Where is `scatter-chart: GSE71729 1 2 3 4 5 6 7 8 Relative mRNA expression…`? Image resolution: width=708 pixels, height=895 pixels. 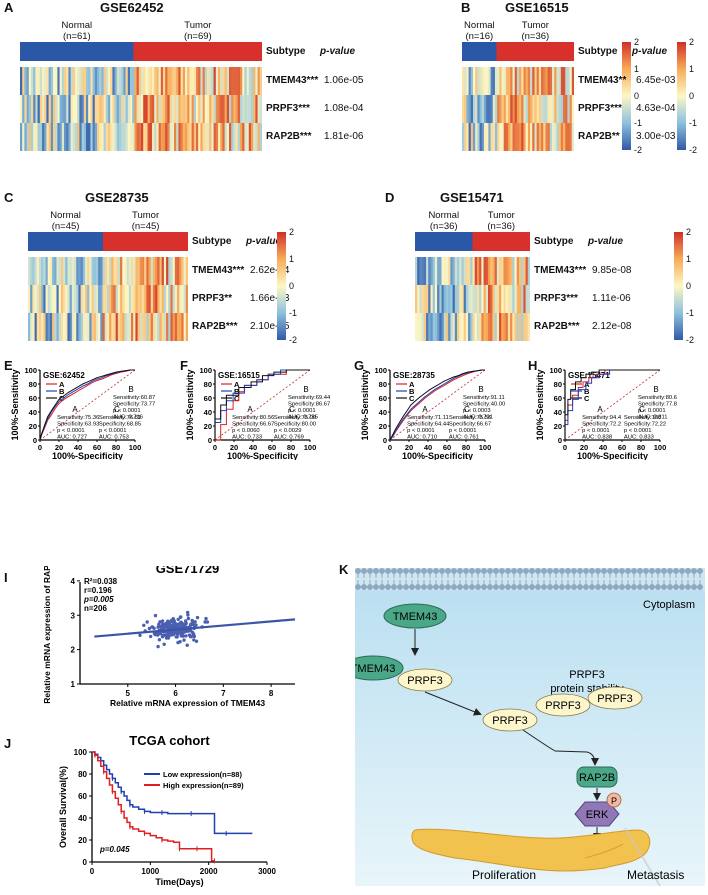 scatter-chart: GSE71729 1 2 3 4 5 6 7 8 Relative mRNA expression… is located at coordinates (169, 637).